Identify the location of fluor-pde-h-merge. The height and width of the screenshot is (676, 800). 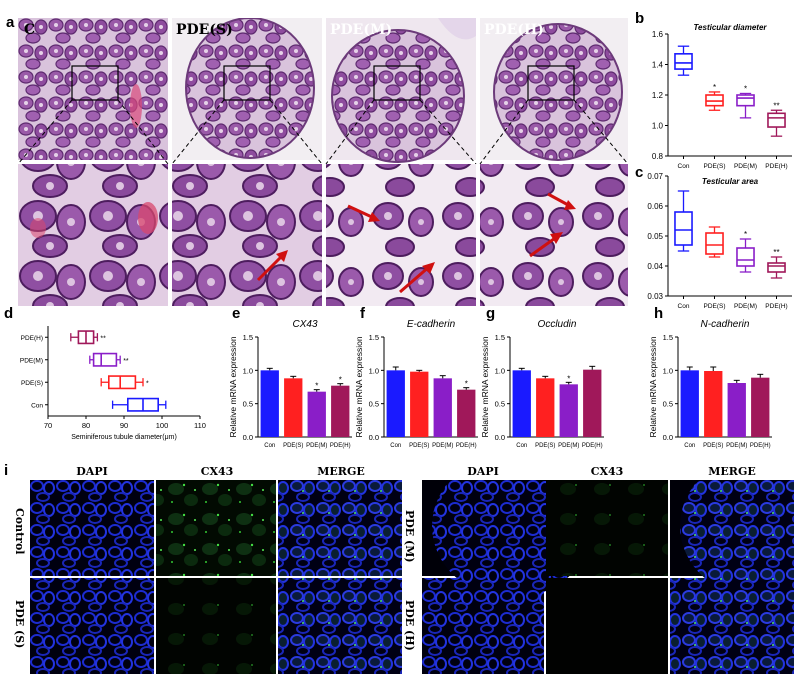
(732, 626).